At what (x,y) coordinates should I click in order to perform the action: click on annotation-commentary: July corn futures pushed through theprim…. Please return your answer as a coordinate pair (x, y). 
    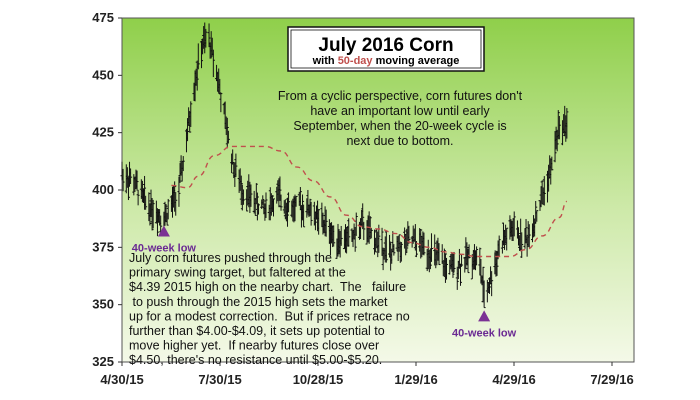
    Looking at the image, I should click on (269, 309).